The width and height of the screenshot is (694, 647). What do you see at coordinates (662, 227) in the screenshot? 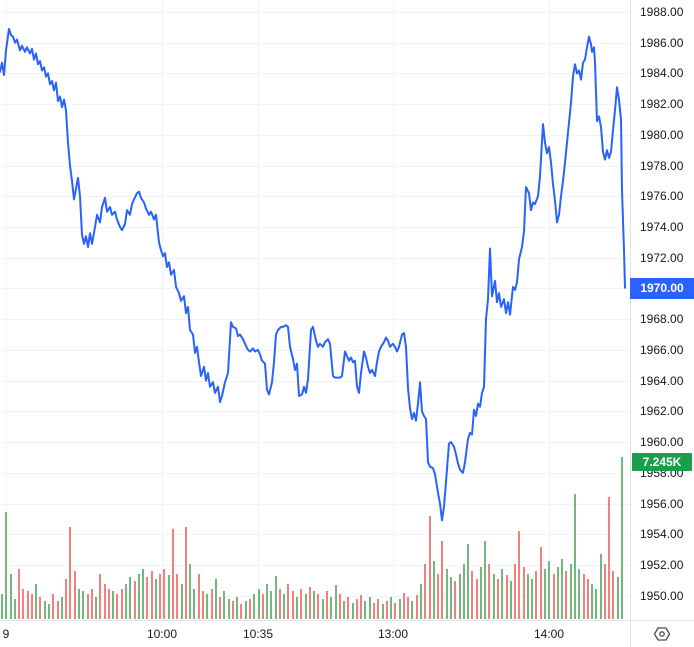
I see `price-tick-label: 1974.00` at bounding box center [662, 227].